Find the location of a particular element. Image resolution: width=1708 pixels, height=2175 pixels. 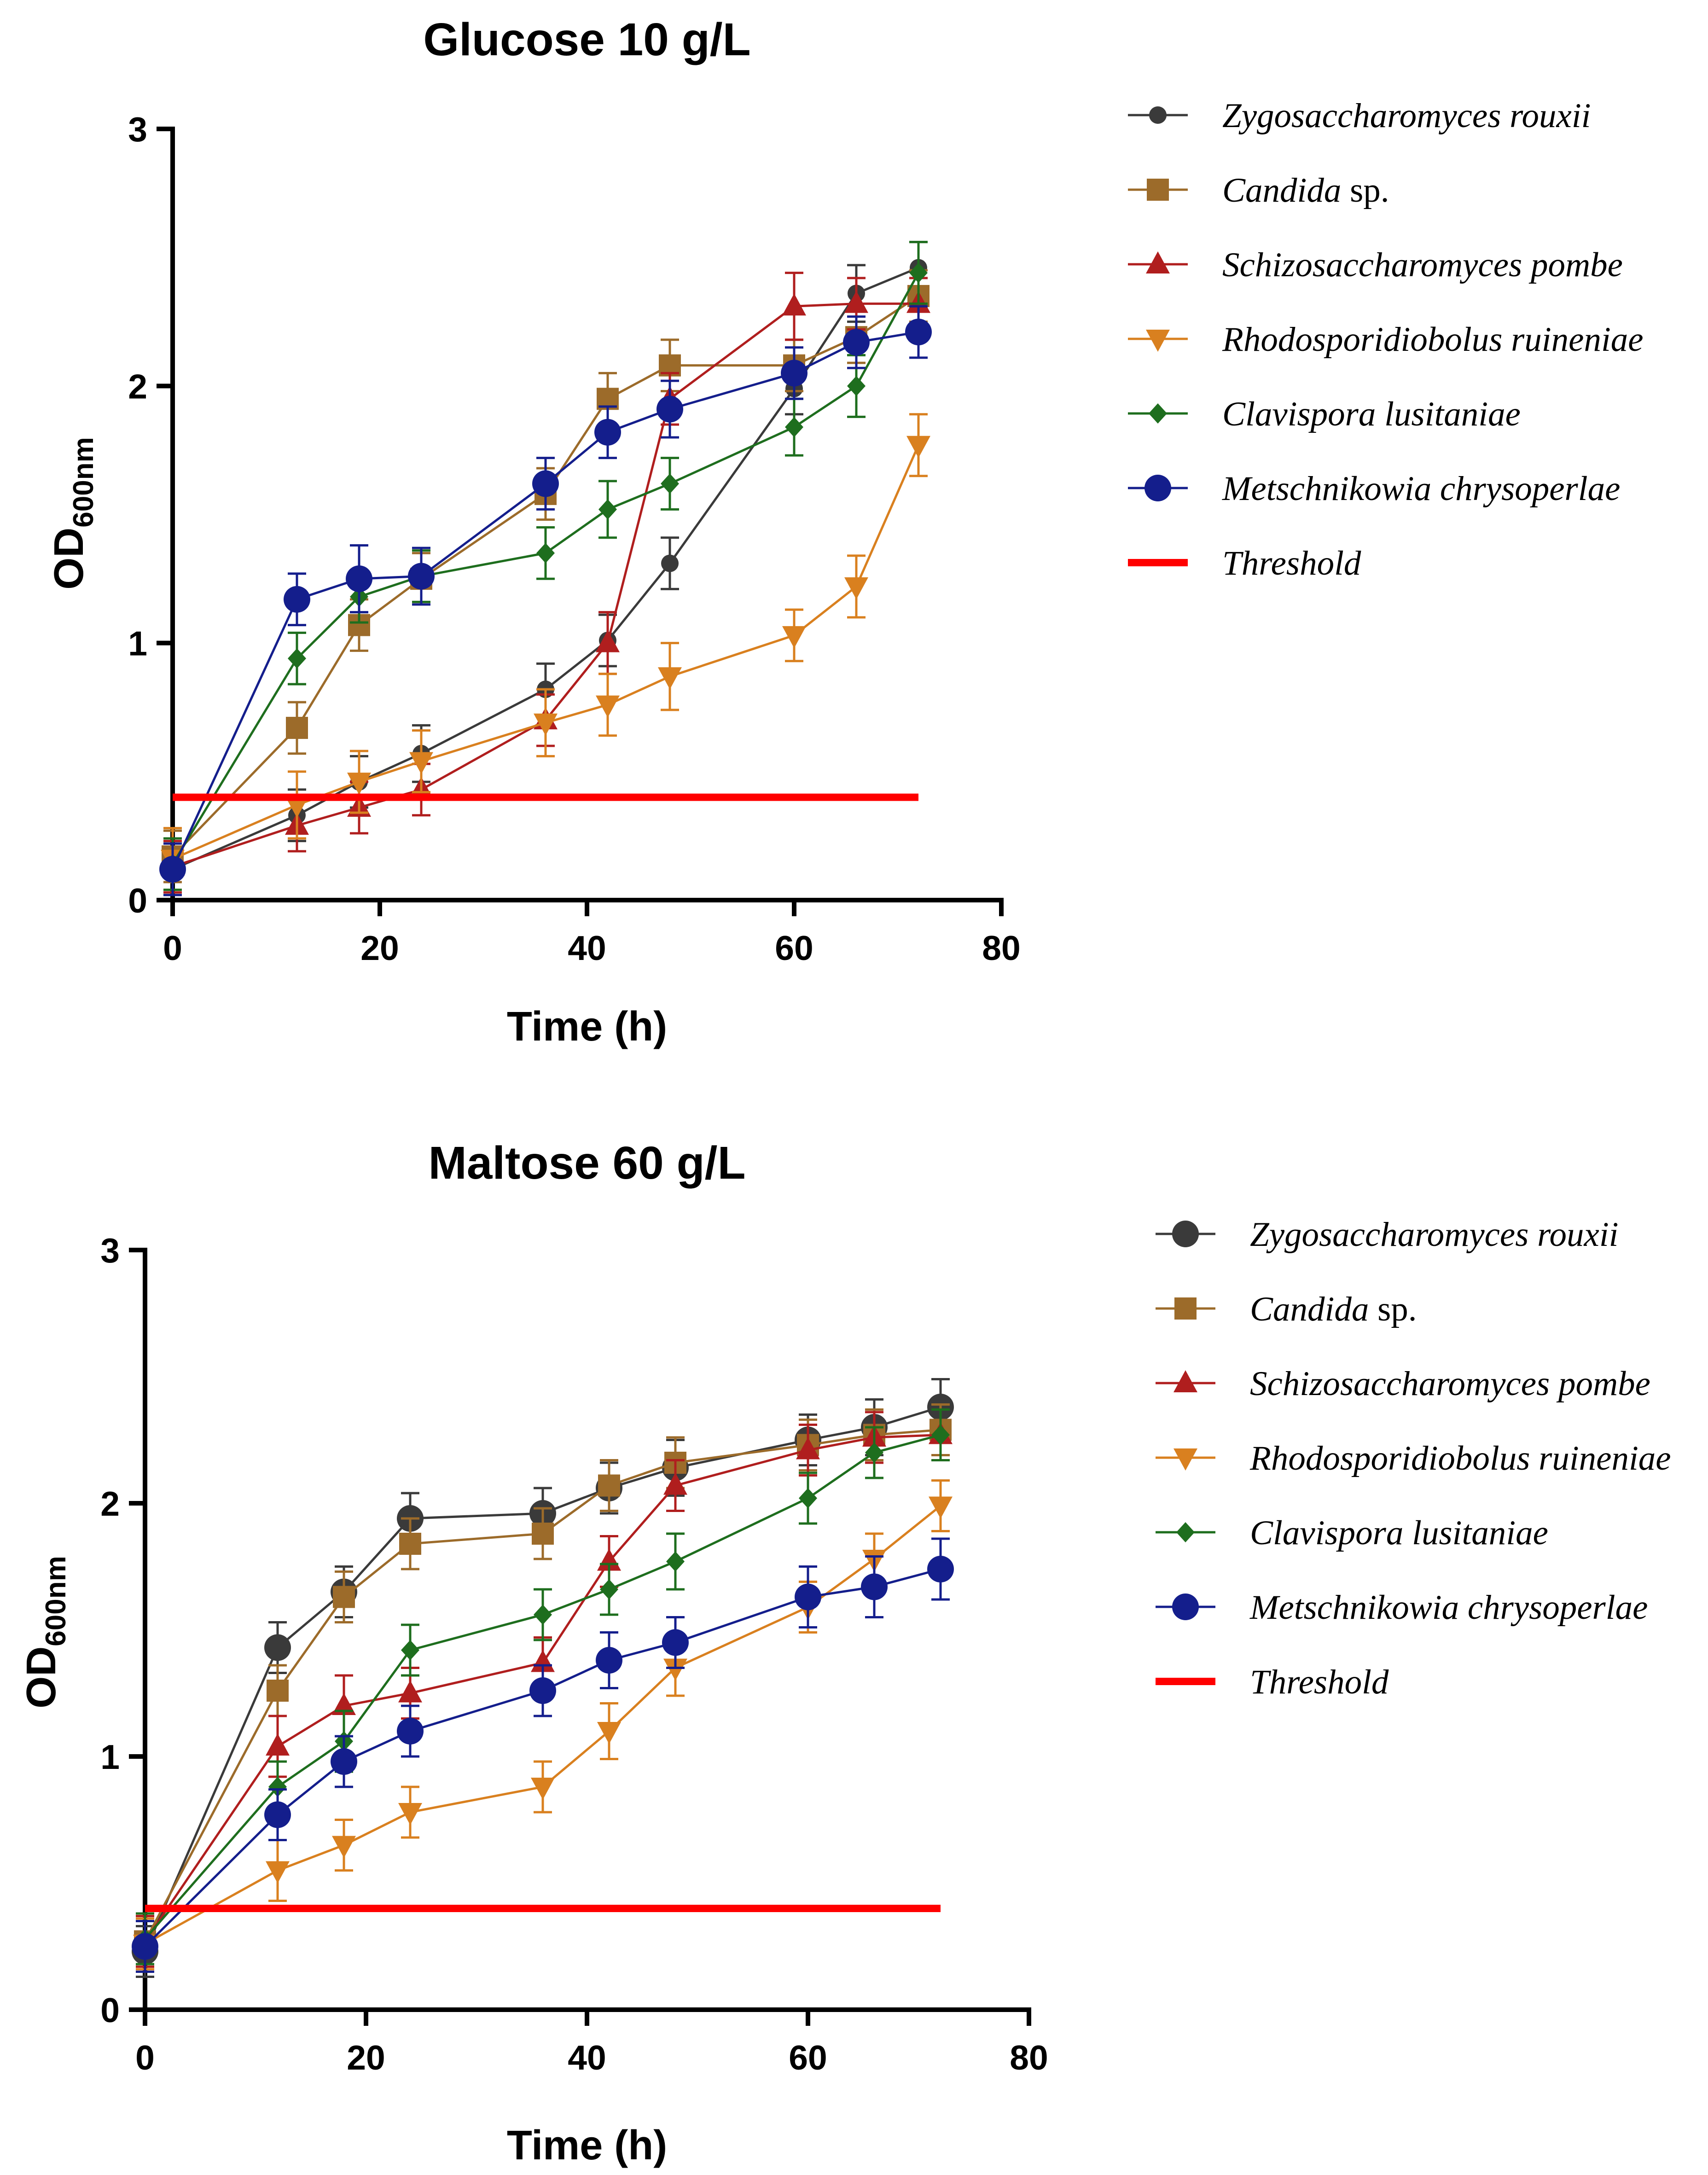

glucose-legend-item-zygosaccharomyces-rouxii: Zygosaccharomyces rouxii is located at coordinates (1359, 116).